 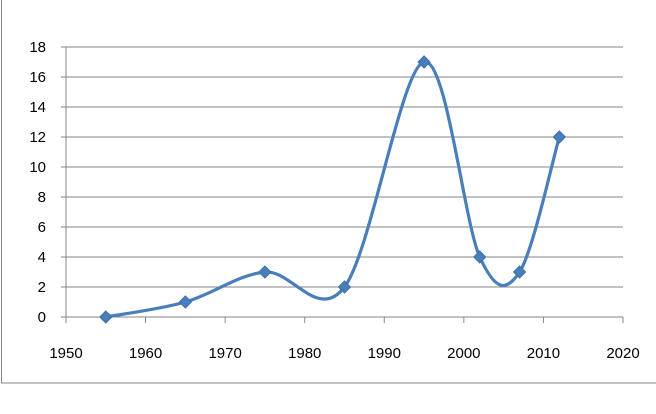 What do you see at coordinates (37, 137) in the screenshot?
I see `y-tick-label: 12` at bounding box center [37, 137].